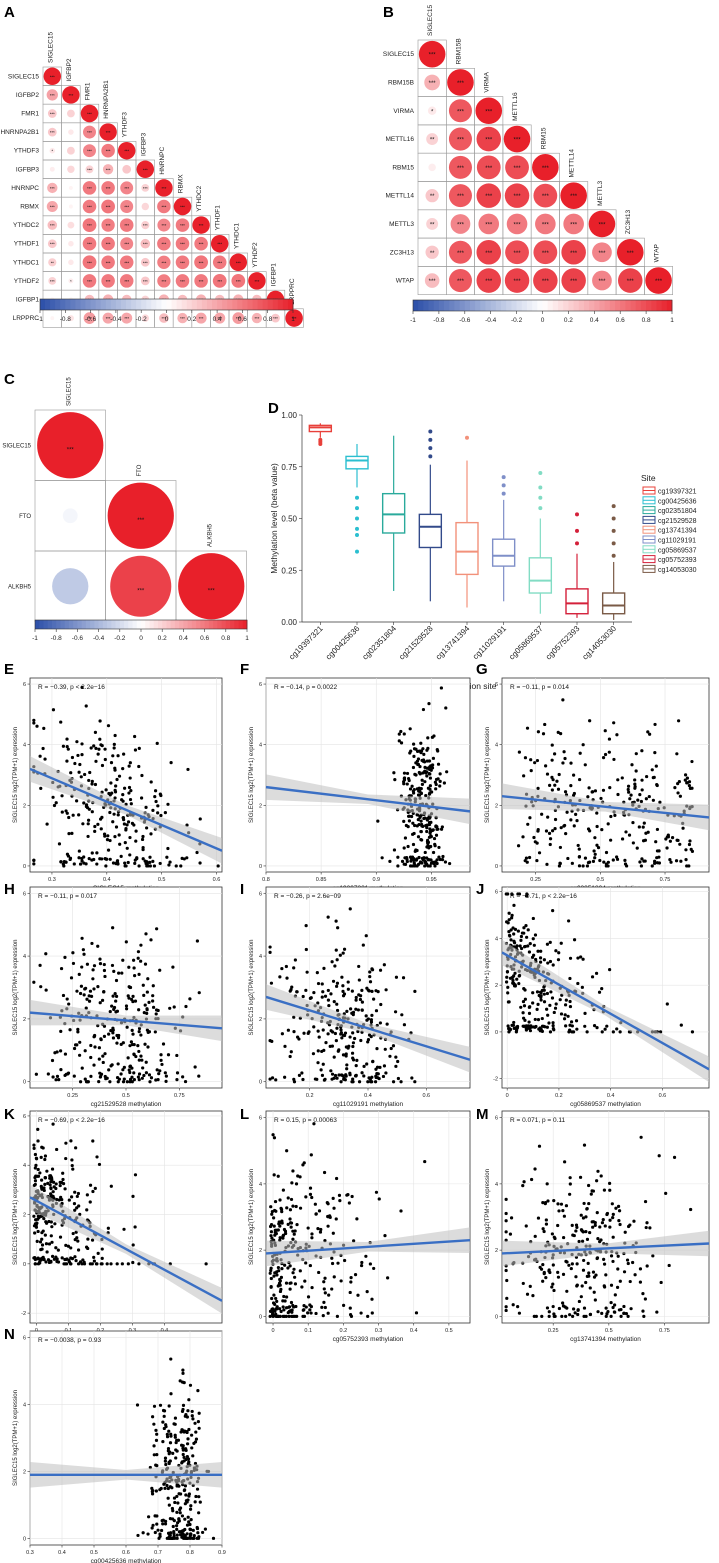  I want to click on x-tick-label: 0.25, so click(553, 1331).